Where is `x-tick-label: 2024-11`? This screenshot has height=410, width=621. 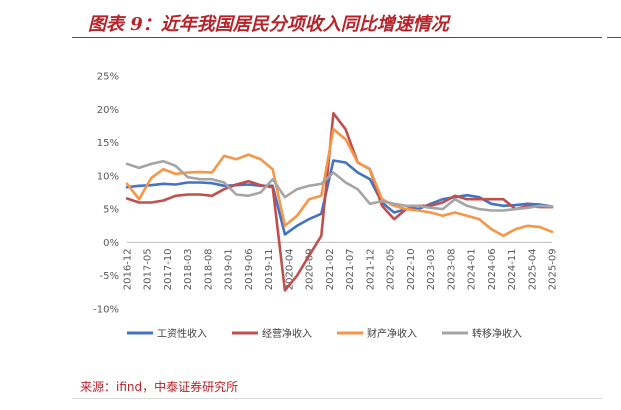 x-tick-label: 2024-11 is located at coordinates (512, 269).